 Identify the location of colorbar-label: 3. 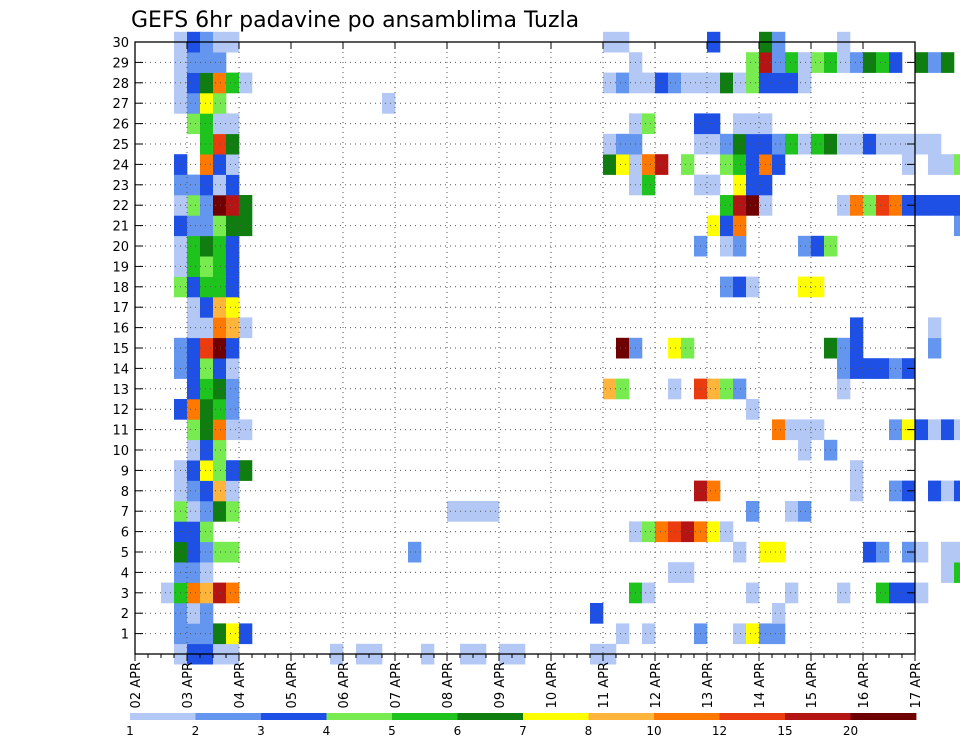
(261, 731).